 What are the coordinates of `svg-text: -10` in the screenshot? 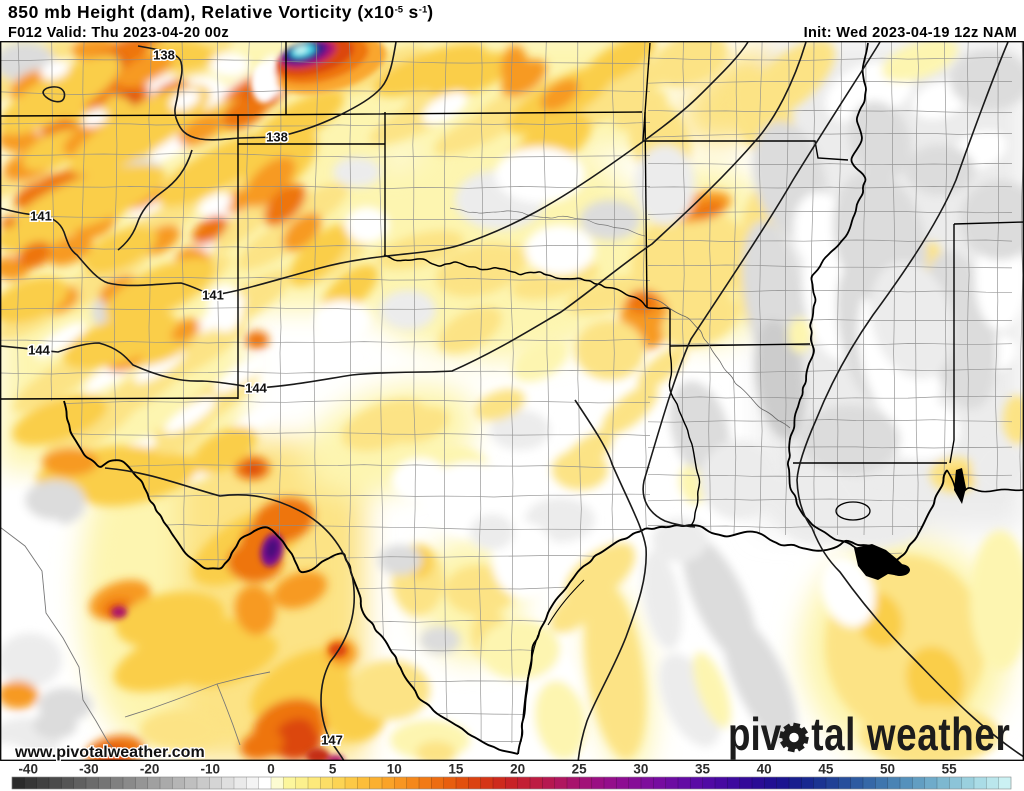 It's located at (211, 769).